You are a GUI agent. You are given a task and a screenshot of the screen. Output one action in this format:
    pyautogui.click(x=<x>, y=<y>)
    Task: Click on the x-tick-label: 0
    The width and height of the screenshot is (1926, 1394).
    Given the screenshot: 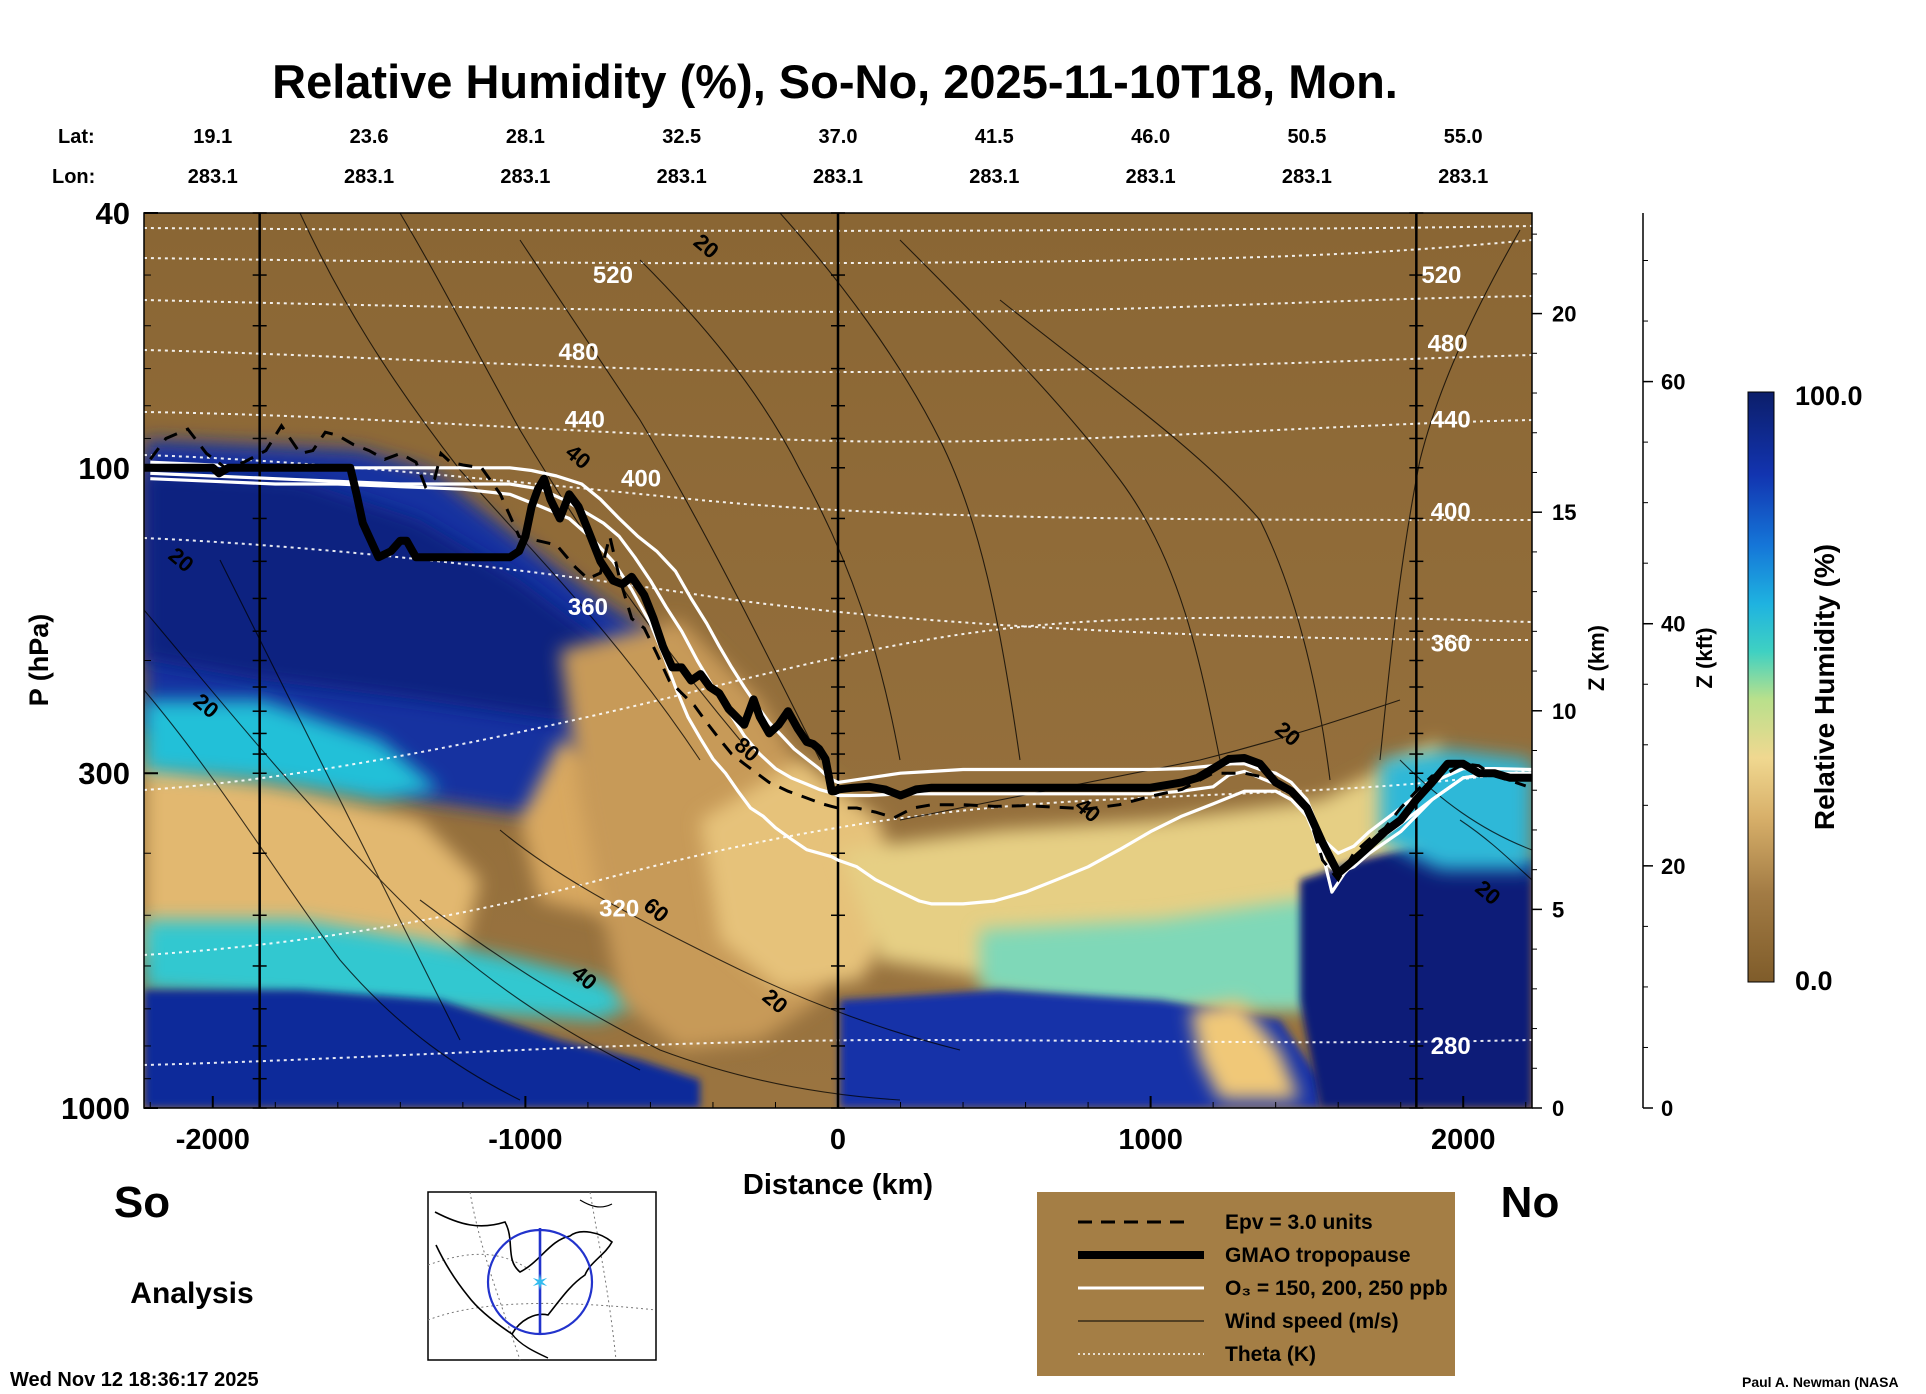 What is the action you would take?
    pyautogui.click(x=838, y=1140)
    